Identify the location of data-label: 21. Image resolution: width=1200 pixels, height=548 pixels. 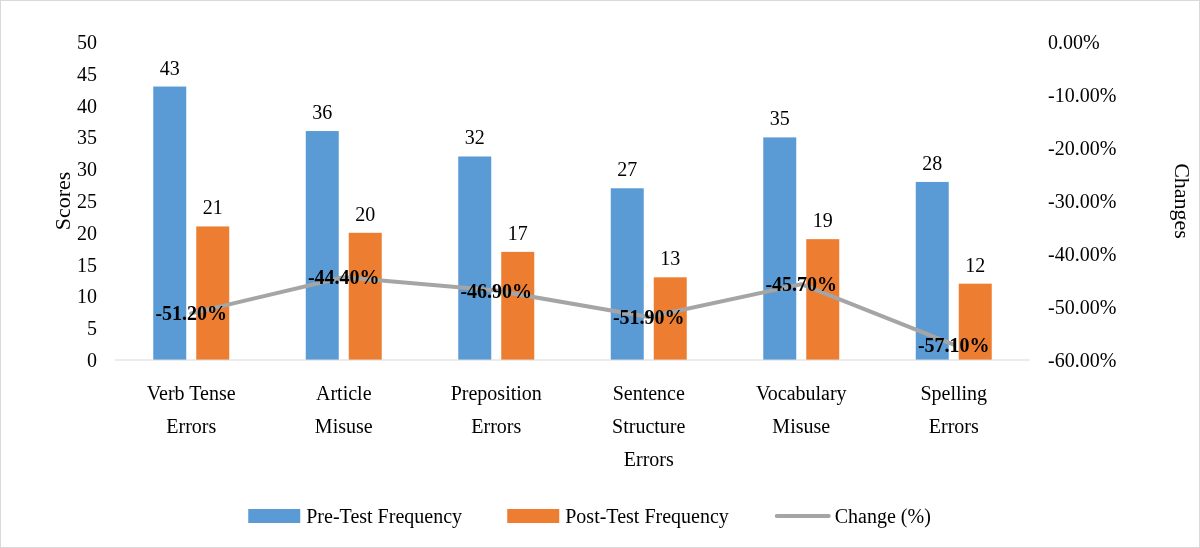
(212, 207).